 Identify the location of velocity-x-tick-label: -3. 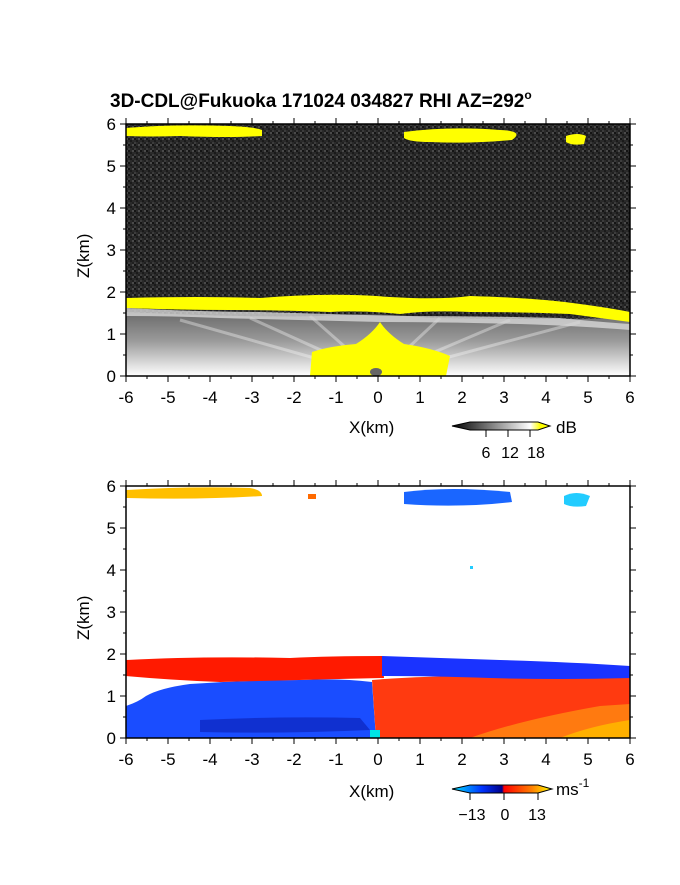
(251, 759).